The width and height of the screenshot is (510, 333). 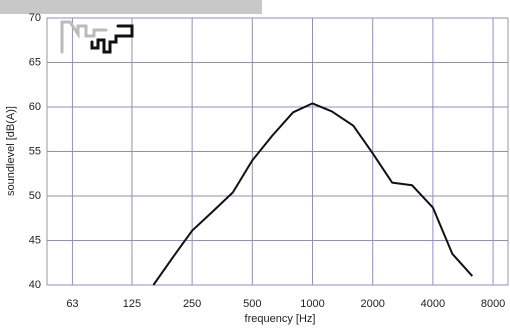 I want to click on x-tick-label: 63, so click(x=72, y=304).